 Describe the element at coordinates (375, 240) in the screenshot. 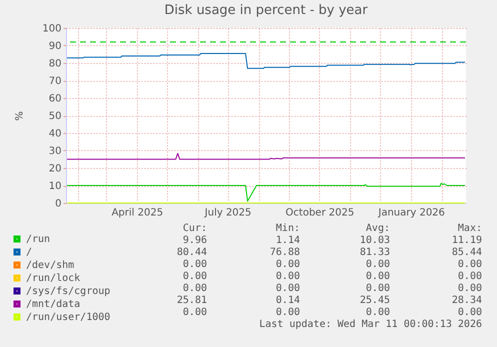

I see `text: 10.03` at that location.